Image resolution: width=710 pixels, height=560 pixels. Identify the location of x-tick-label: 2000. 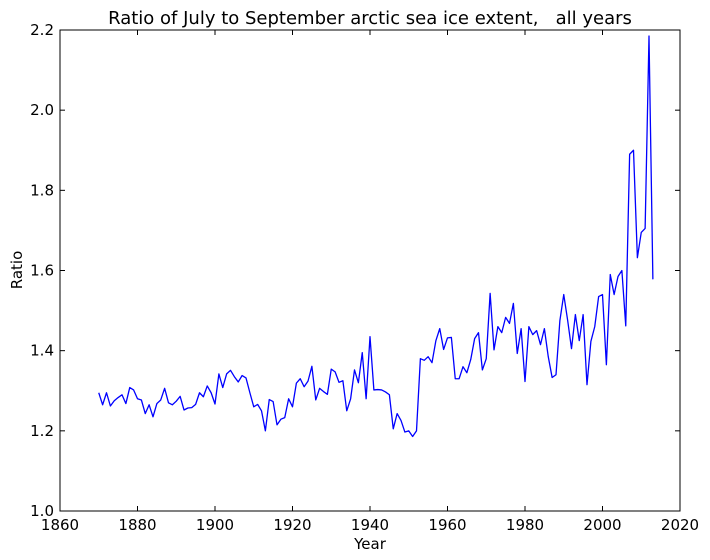
(602, 525).